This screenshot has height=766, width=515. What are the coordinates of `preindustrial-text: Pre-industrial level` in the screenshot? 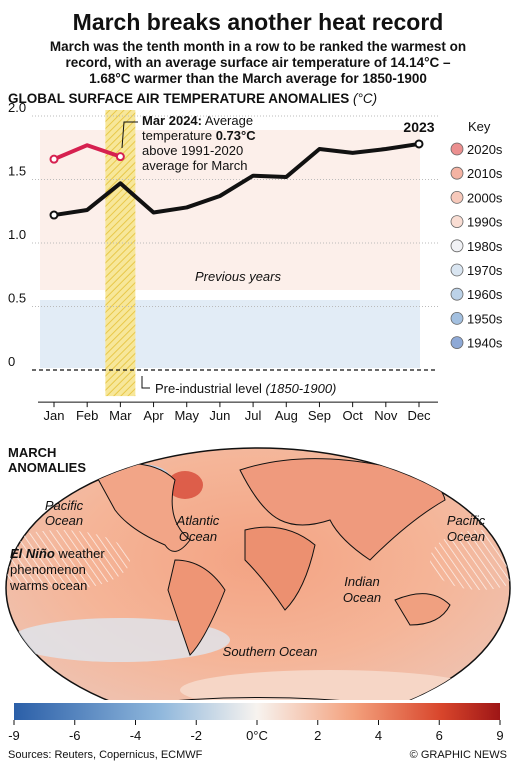 It's located at (210, 388).